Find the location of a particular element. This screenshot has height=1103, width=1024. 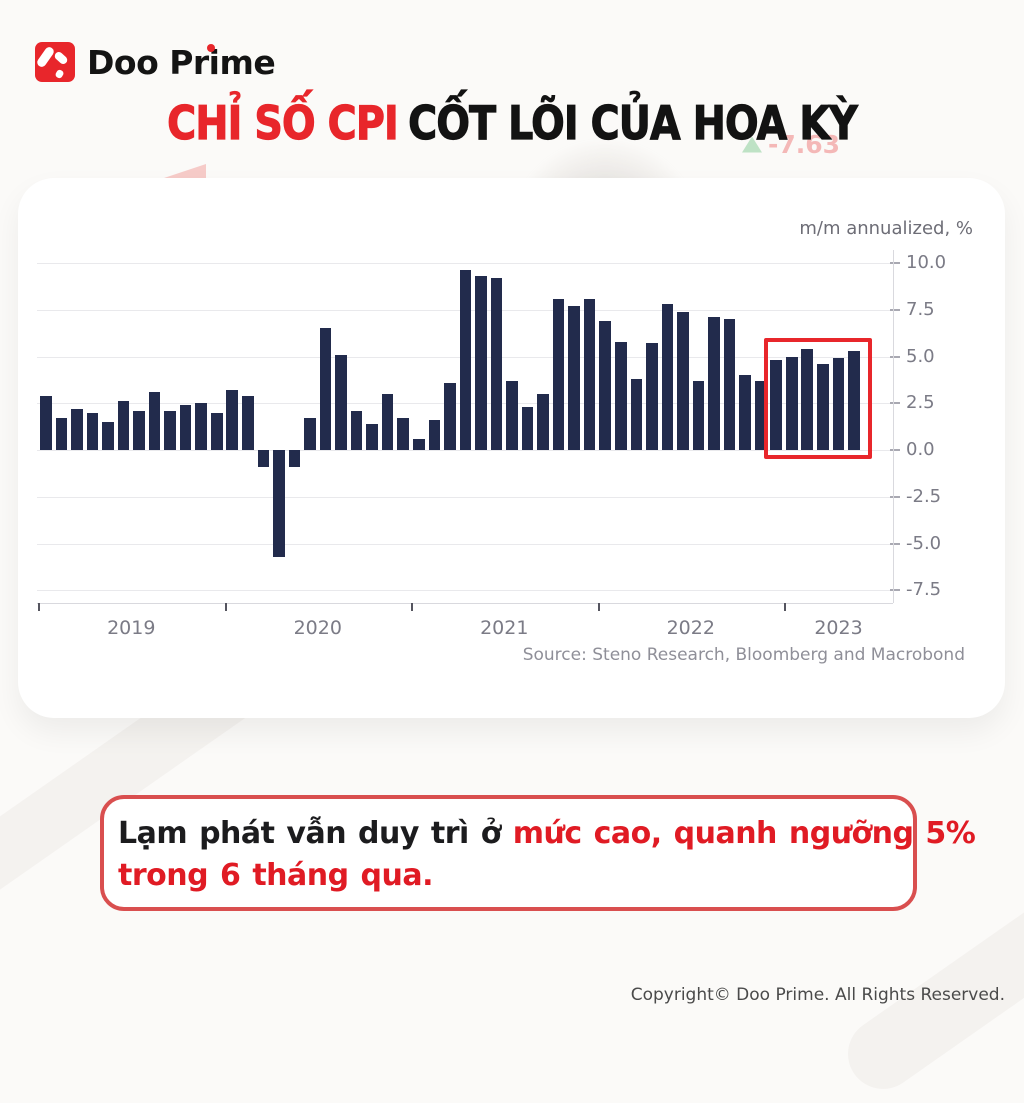

y-axis-line is located at coordinates (893, 426).